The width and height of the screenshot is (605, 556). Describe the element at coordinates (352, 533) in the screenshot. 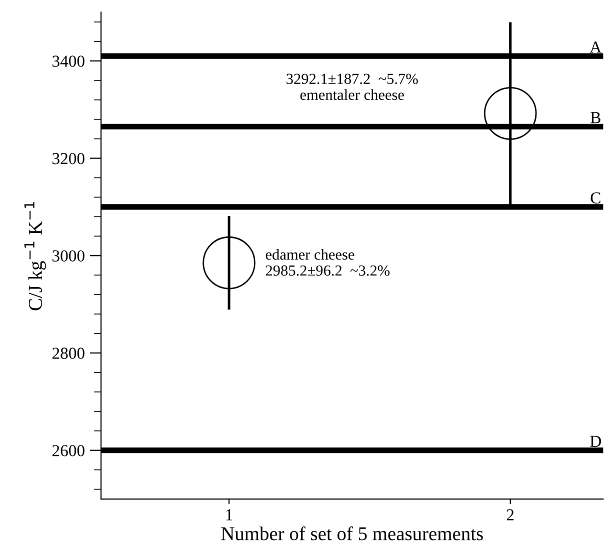

I see `x-axis-title: Number of set of 5 measurements` at that location.